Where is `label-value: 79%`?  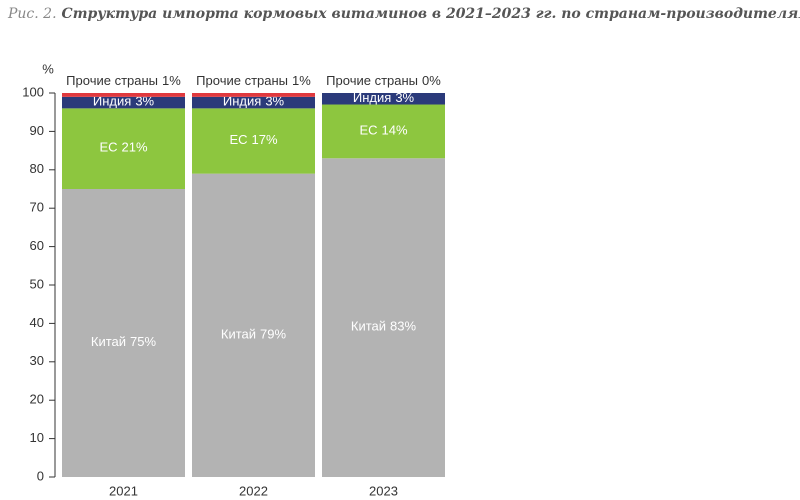
label-value: 79% is located at coordinates (273, 334).